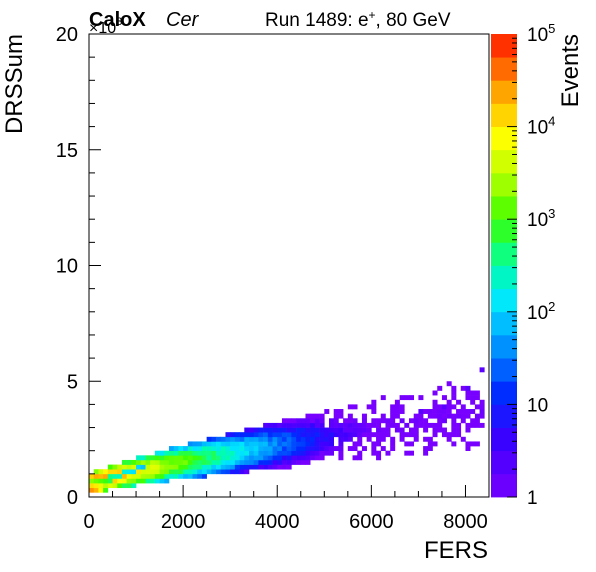 This screenshot has height=572, width=596. Describe the element at coordinates (541, 311) in the screenshot. I see `z-tick-label: 10²` at that location.